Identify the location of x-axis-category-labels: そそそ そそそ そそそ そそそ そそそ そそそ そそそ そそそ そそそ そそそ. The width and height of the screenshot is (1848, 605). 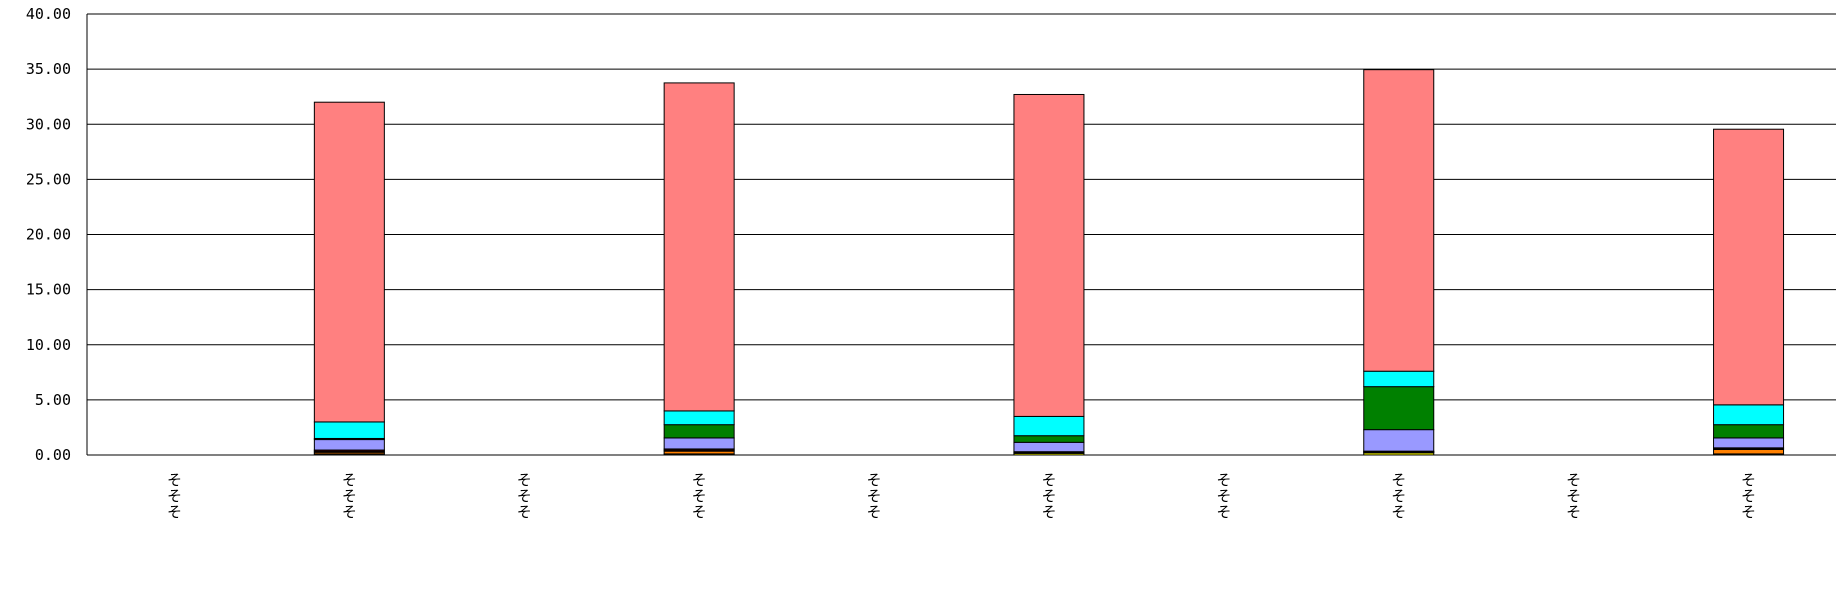
(961, 496).